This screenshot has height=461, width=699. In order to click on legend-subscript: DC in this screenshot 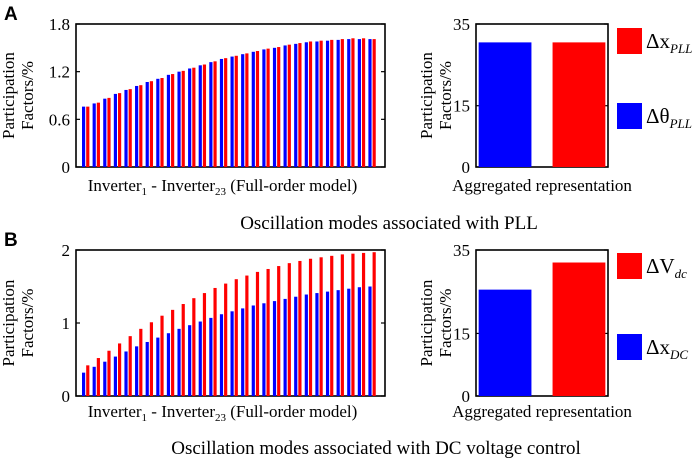, I will do `click(678, 354)`.